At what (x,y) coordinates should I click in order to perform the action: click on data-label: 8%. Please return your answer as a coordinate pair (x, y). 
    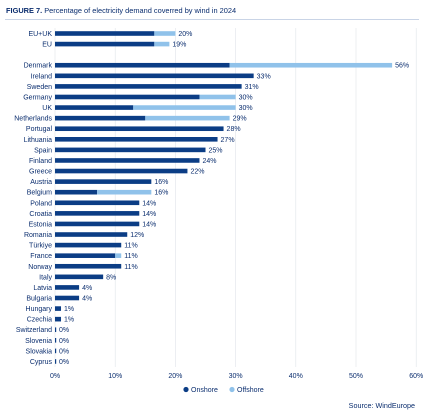
    Looking at the image, I should click on (111, 277).